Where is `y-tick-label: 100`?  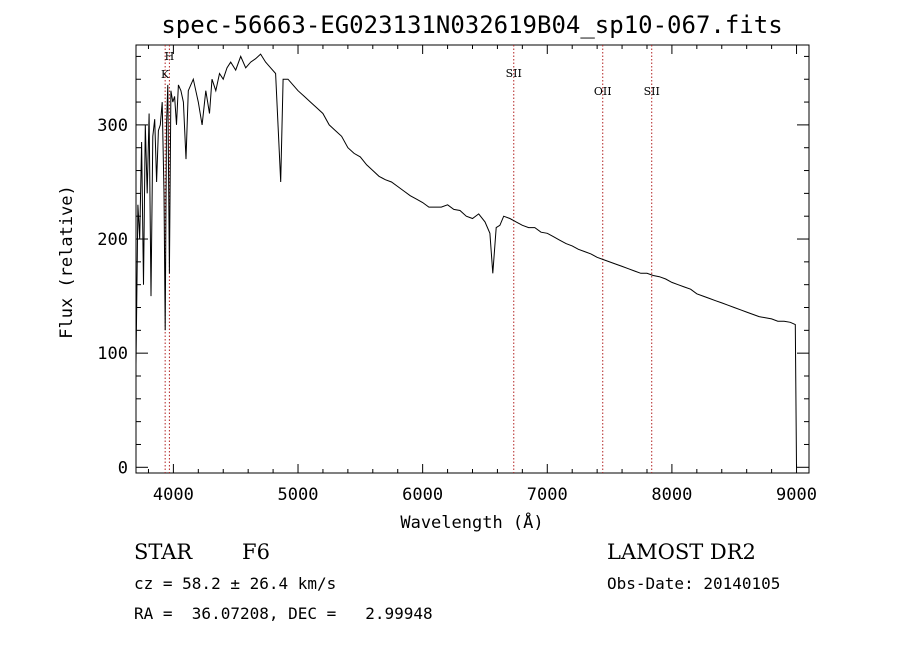 y-tick-label: 100 is located at coordinates (112, 354).